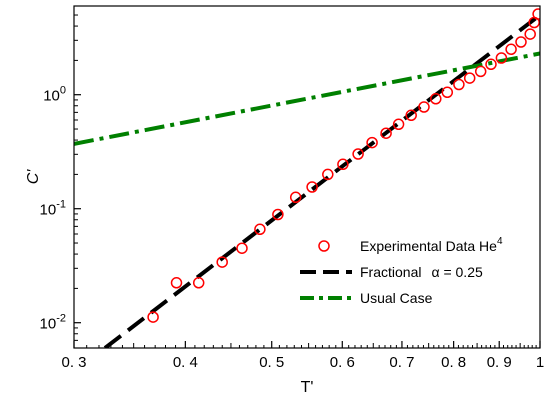 The width and height of the screenshot is (550, 403). Describe the element at coordinates (185, 362) in the screenshot. I see `x-tick-label: 0. 4` at that location.